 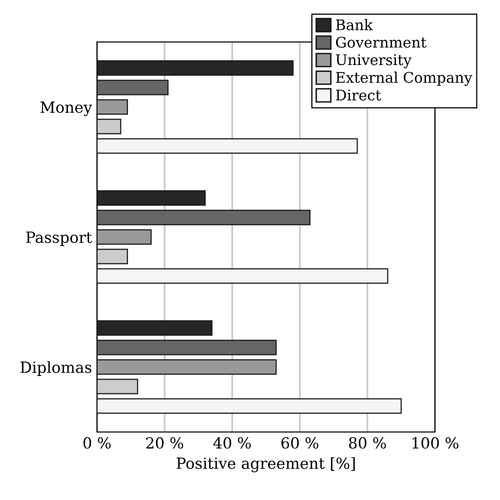 I want to click on legend-label: Government, so click(x=381, y=42).